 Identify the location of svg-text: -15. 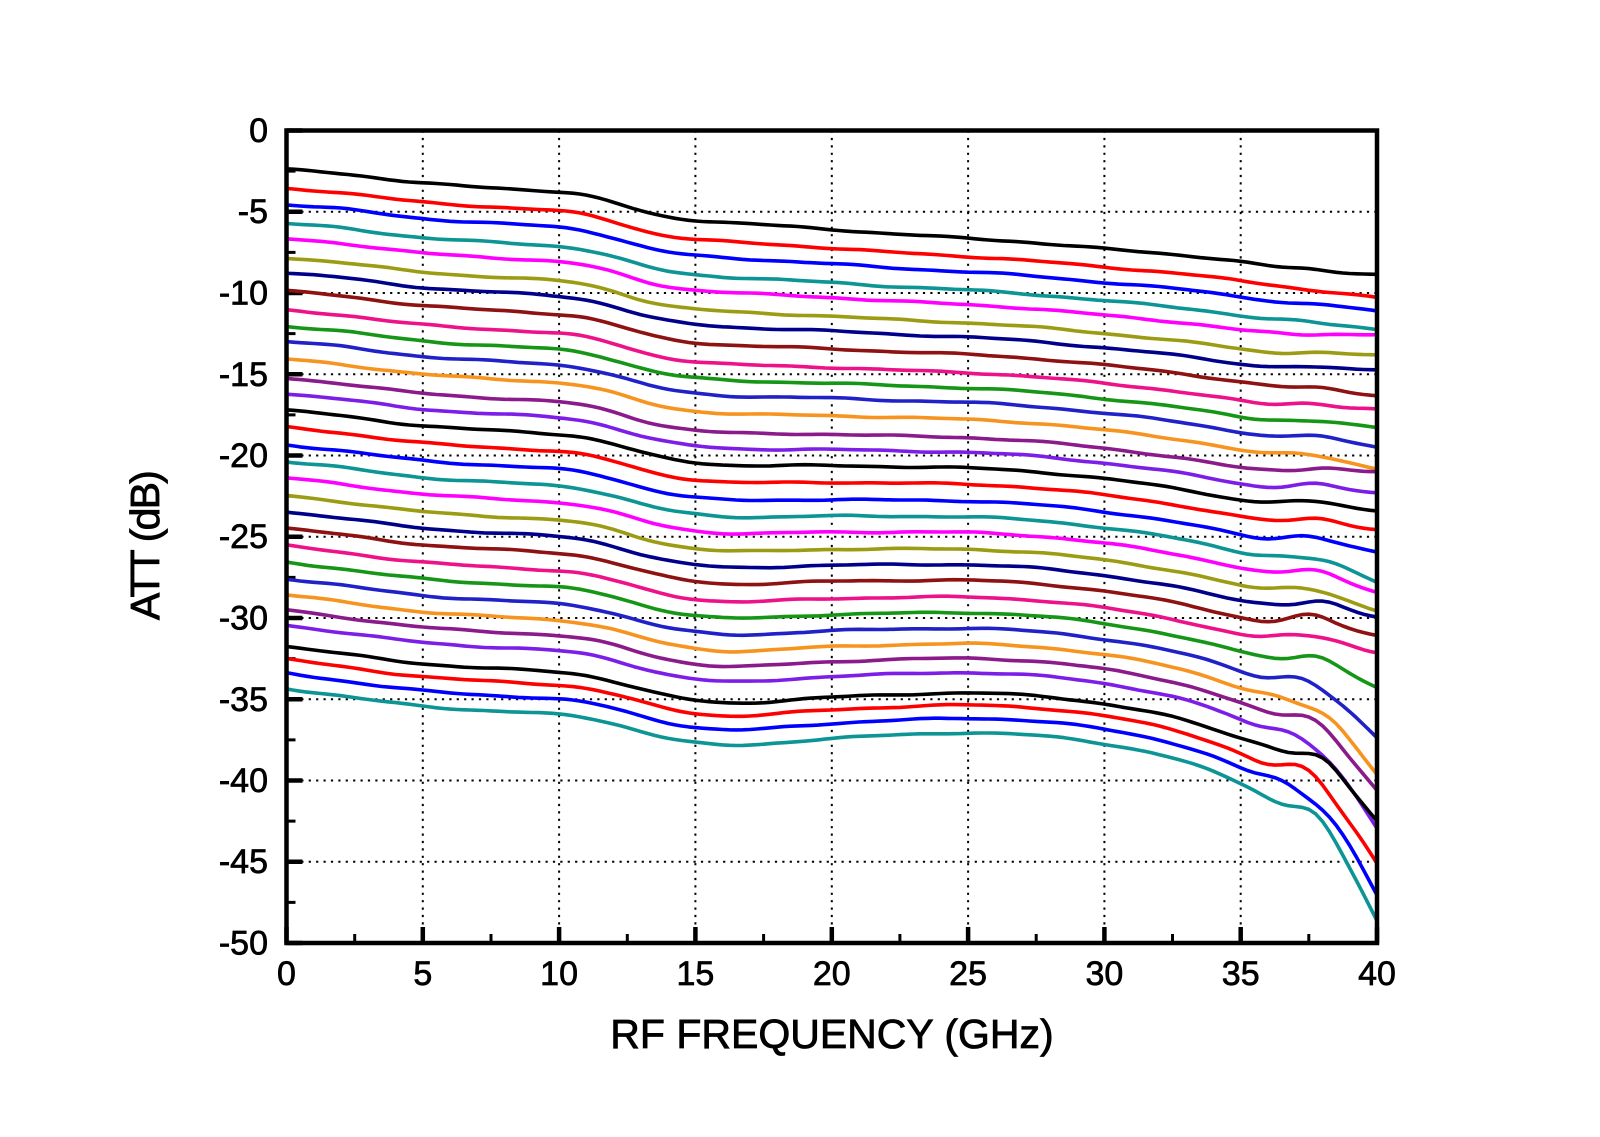
(243, 375).